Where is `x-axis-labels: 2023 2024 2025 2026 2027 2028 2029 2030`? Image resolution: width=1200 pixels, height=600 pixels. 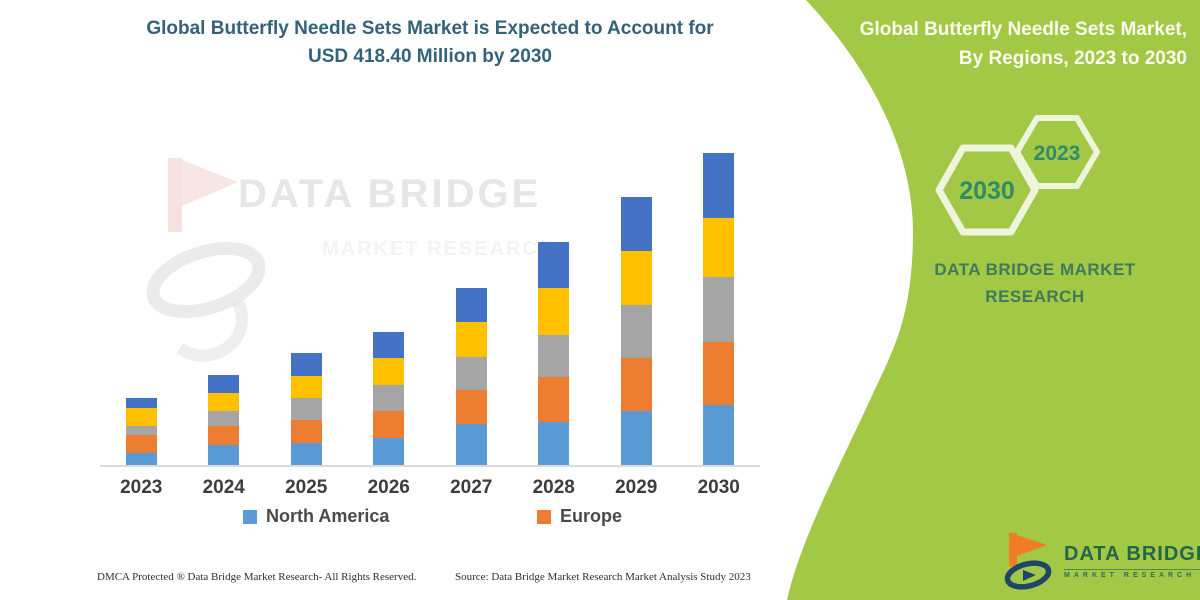 x-axis-labels: 2023 2024 2025 2026 2027 2028 2029 2030 is located at coordinates (430, 489).